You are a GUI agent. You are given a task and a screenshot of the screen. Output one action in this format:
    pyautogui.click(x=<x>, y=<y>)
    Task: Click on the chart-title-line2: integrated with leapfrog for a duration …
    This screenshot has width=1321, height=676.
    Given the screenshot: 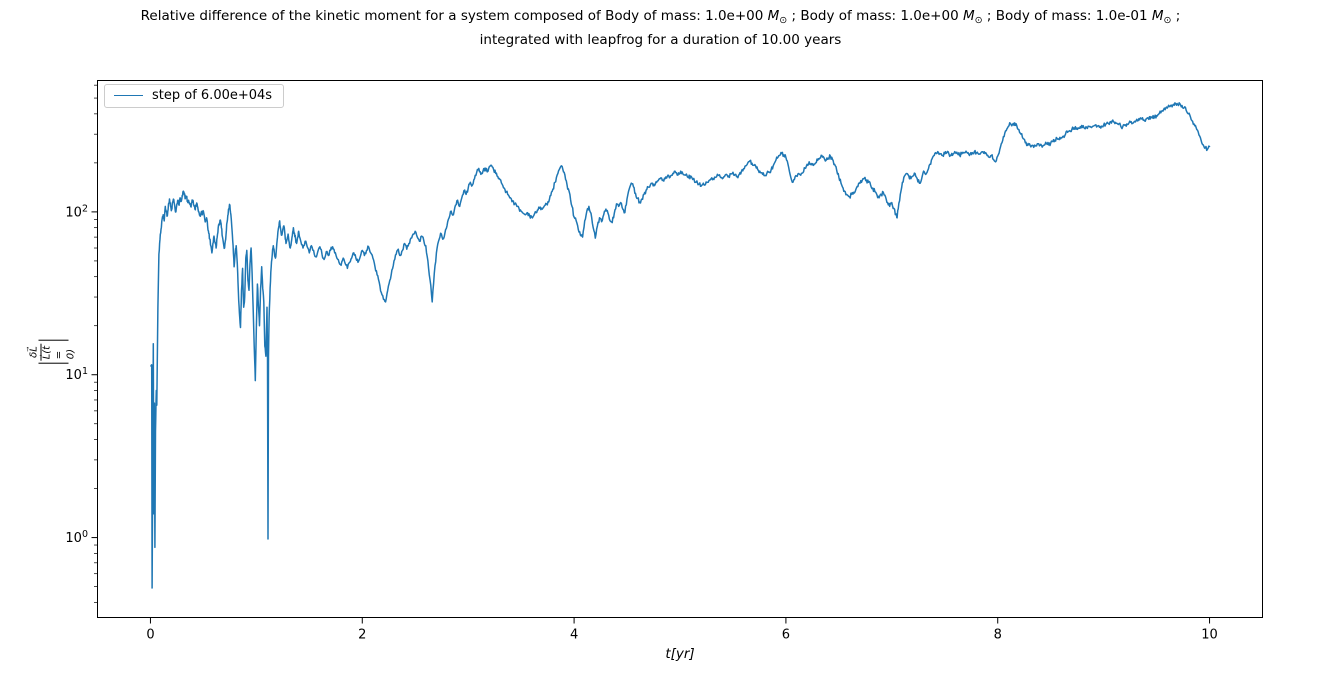 What is the action you would take?
    pyautogui.click(x=660, y=39)
    